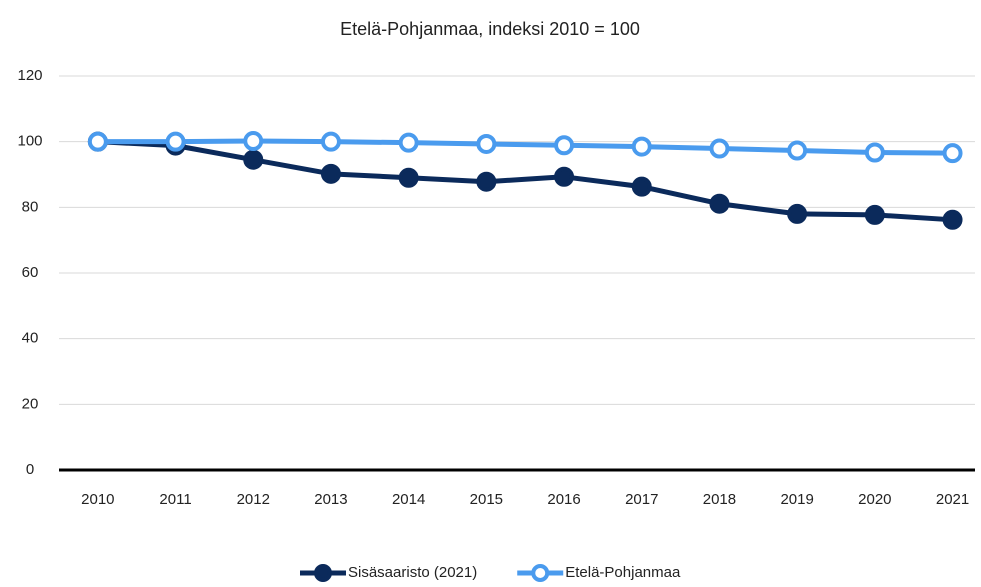 This screenshot has width=981, height=587. I want to click on legend-label: Etelä-Pohjanmaa, so click(623, 572).